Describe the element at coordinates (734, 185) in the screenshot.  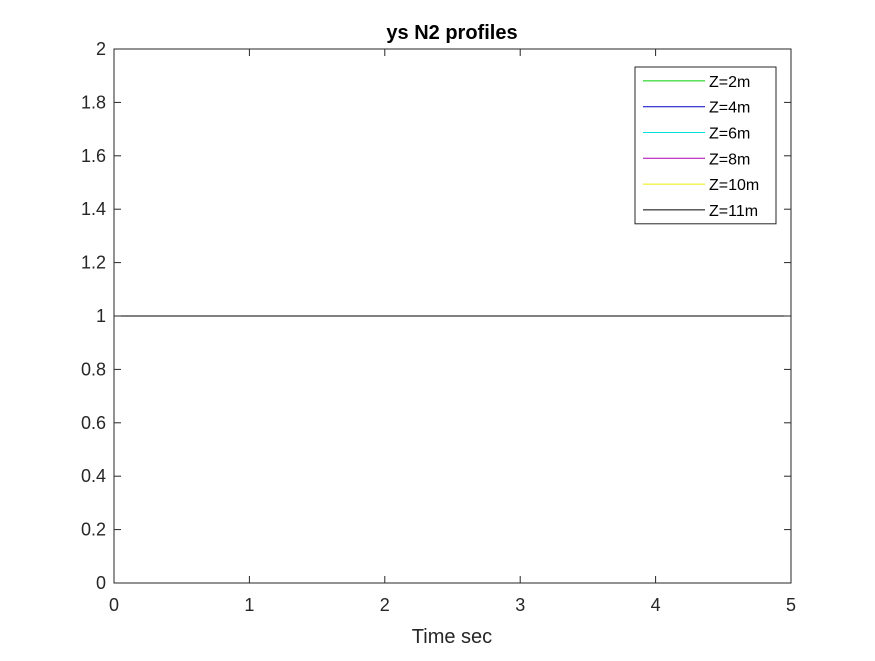
I see `legend-label: Z=10m` at that location.